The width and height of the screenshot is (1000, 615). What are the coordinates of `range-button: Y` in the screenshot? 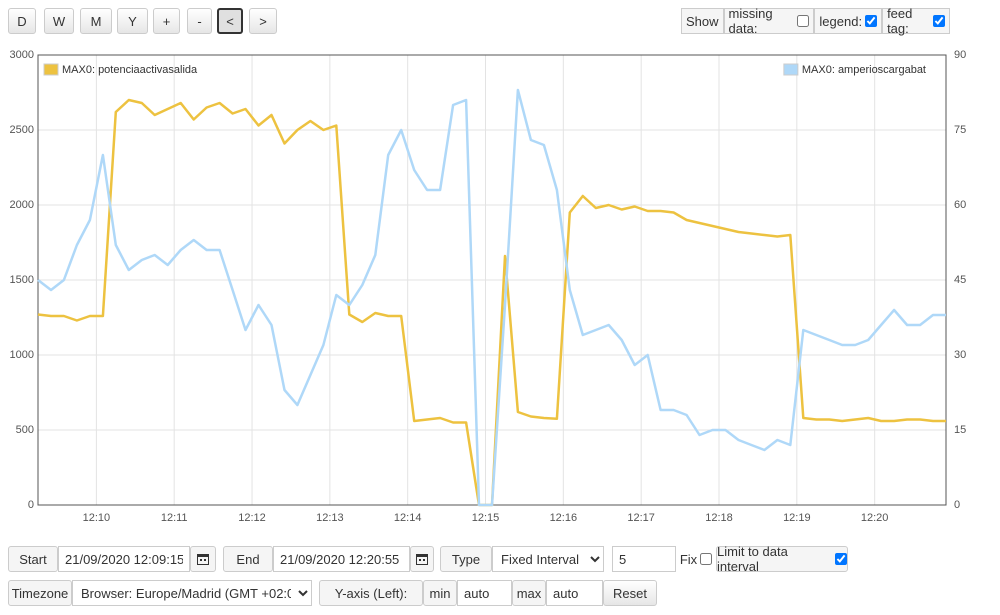 It's located at (132, 21).